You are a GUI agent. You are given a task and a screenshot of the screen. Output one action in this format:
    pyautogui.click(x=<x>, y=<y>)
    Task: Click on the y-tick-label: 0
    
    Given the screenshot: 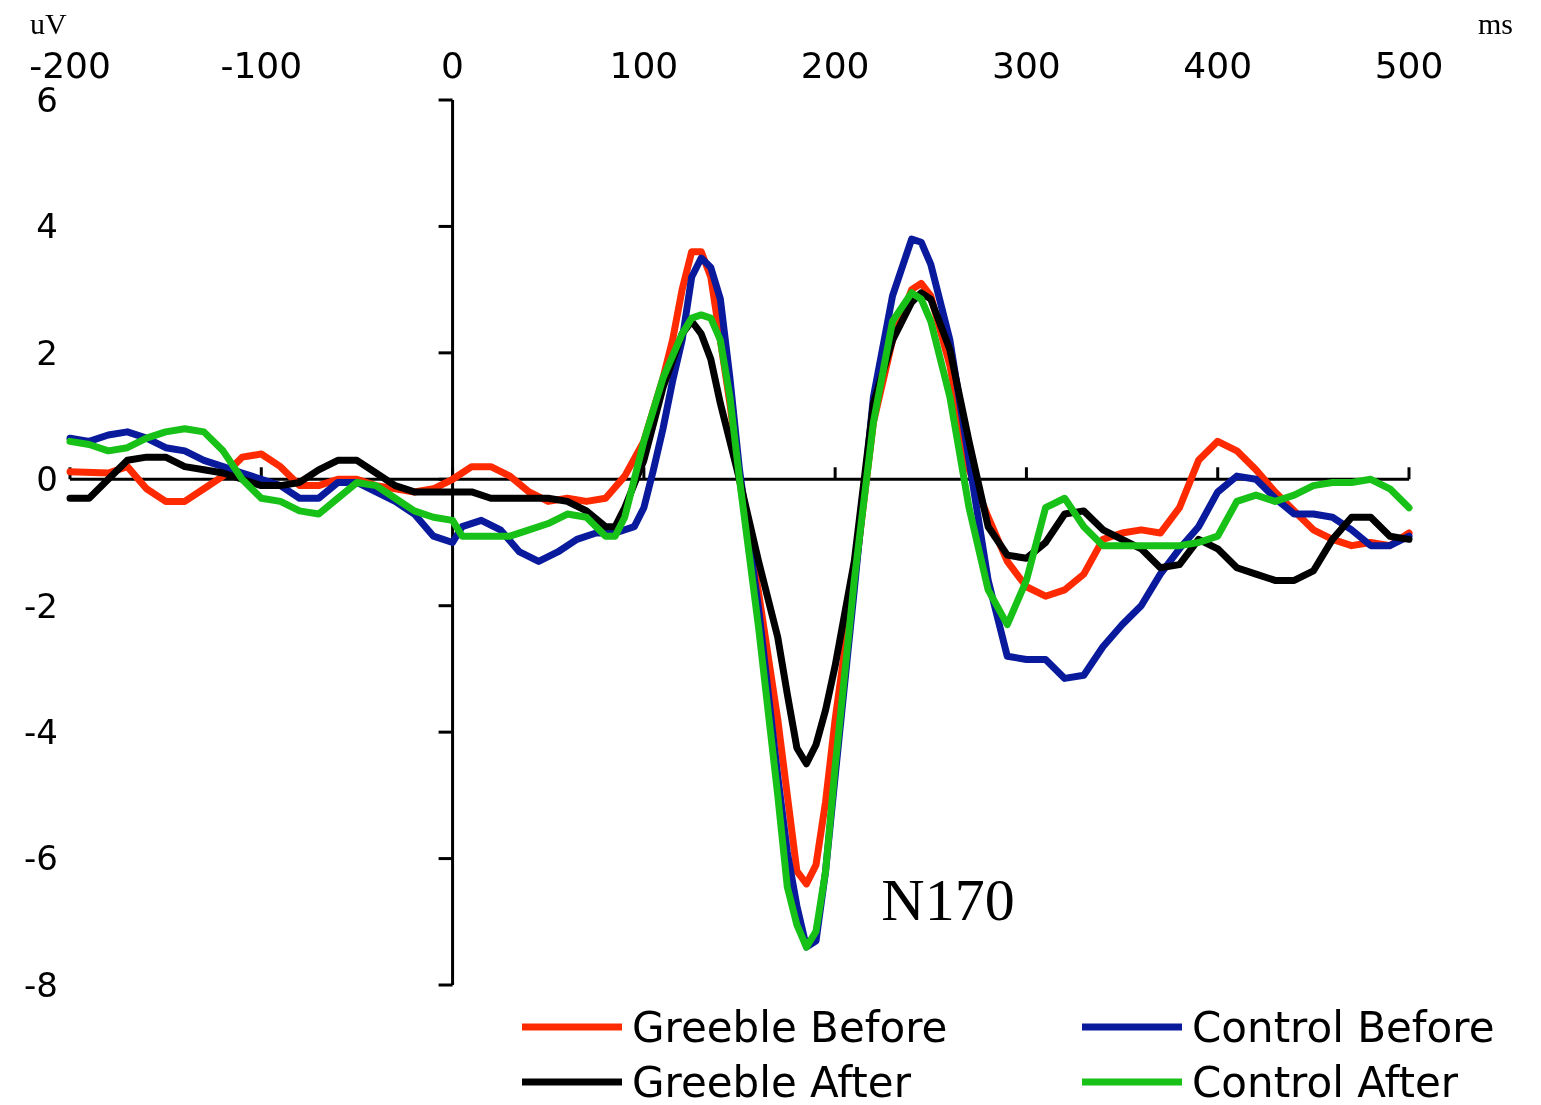 What is the action you would take?
    pyautogui.click(x=47, y=479)
    